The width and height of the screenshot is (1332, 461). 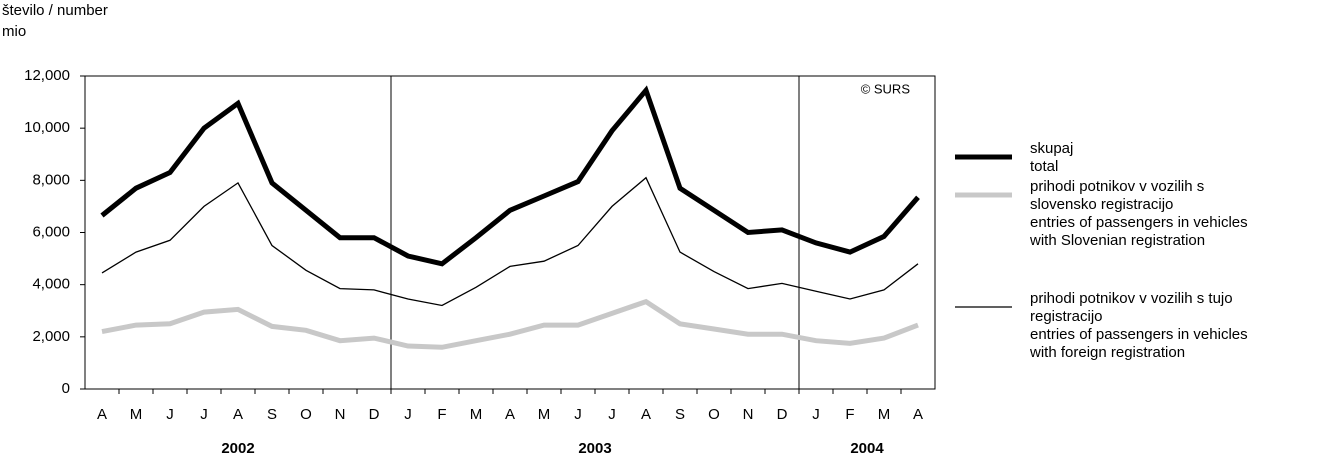 What do you see at coordinates (51, 284) in the screenshot?
I see `y-tick-label: 4,000` at bounding box center [51, 284].